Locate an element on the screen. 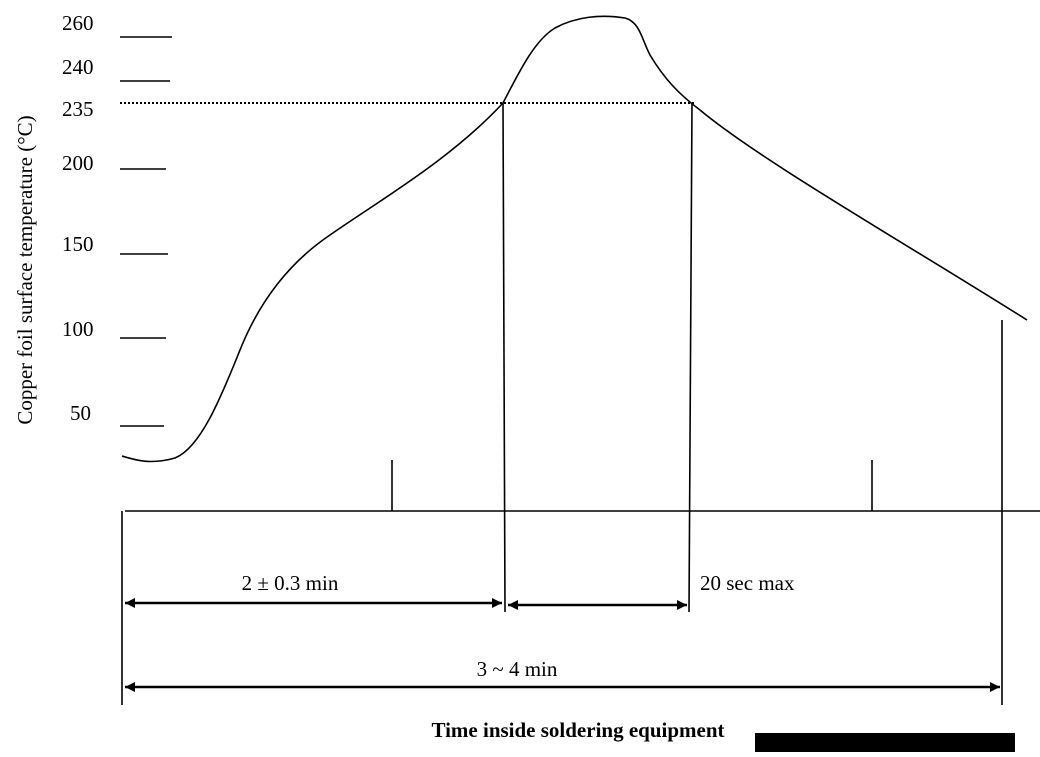 This screenshot has width=1040, height=757. tick-label: 100 is located at coordinates (78, 329).